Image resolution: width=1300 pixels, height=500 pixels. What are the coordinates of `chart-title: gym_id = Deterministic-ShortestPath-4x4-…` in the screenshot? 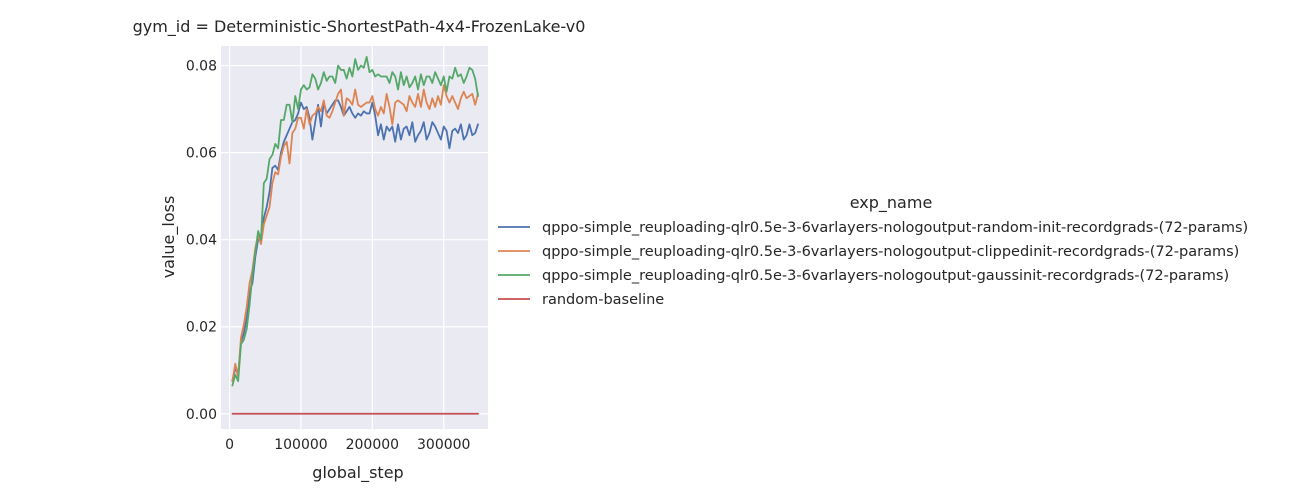 It's located at (359, 27).